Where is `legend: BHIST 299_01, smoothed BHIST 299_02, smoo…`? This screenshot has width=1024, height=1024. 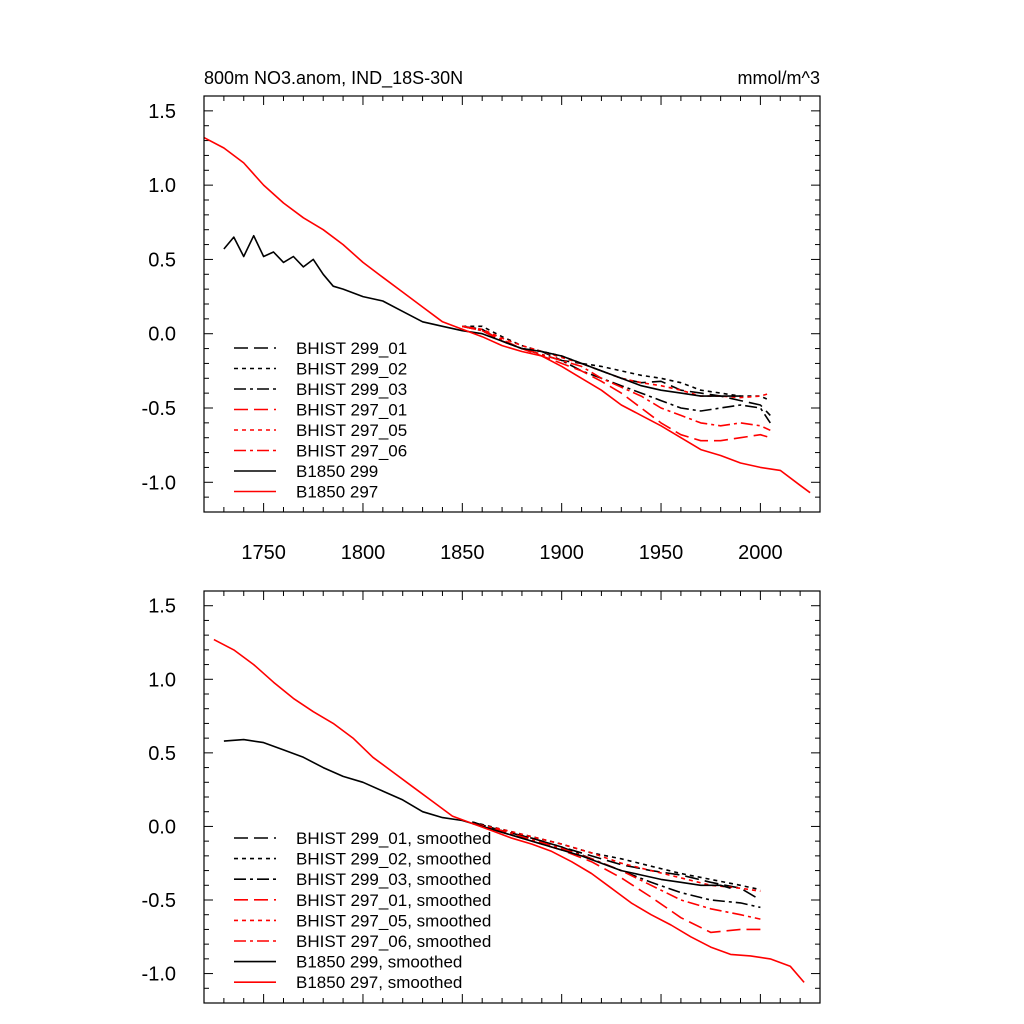
legend: BHIST 299_01, smoothed BHIST 299_02, smoo… is located at coordinates (362, 910).